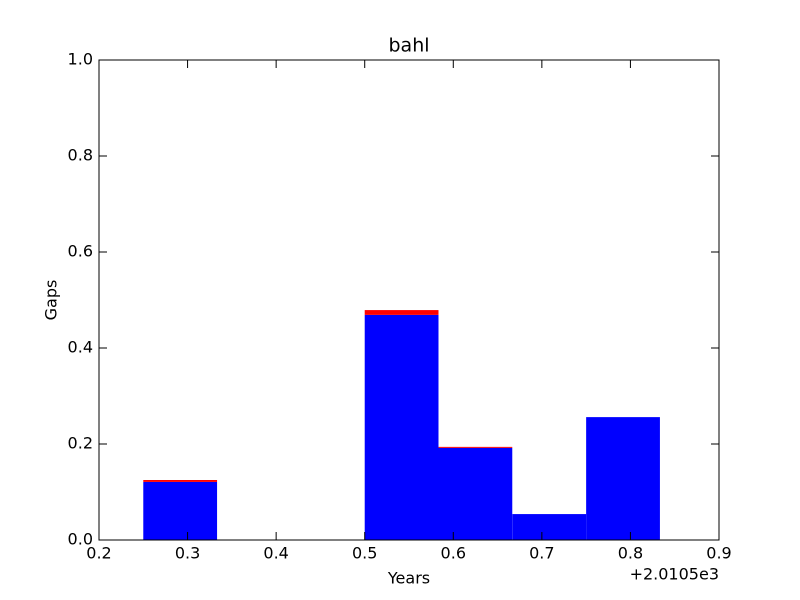 The height and width of the screenshot is (600, 800). Describe the element at coordinates (98, 553) in the screenshot. I see `x-tick-label: 0.2` at that location.